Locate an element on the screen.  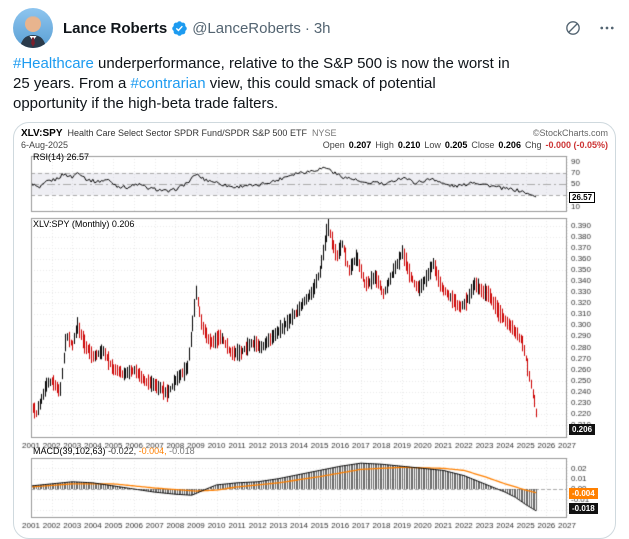
tweet-timestamp: 3h is located at coordinates (322, 28).